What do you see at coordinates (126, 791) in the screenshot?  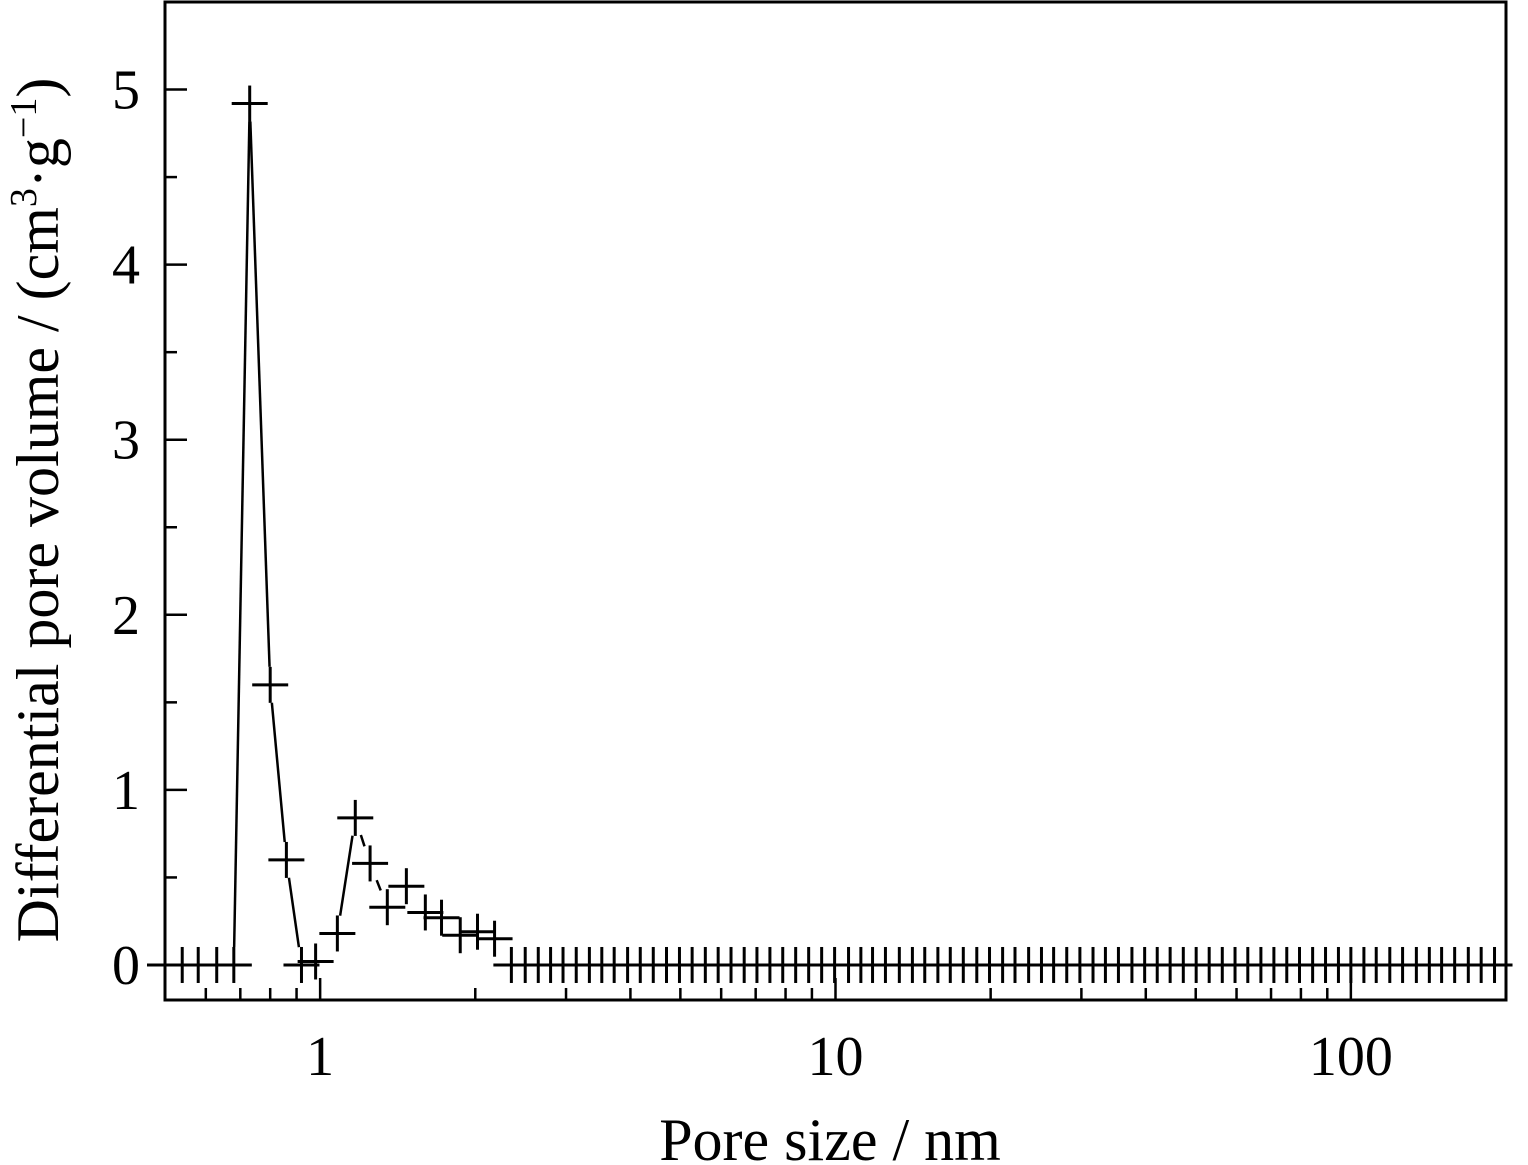 I see `y-tick-label: 1` at bounding box center [126, 791].